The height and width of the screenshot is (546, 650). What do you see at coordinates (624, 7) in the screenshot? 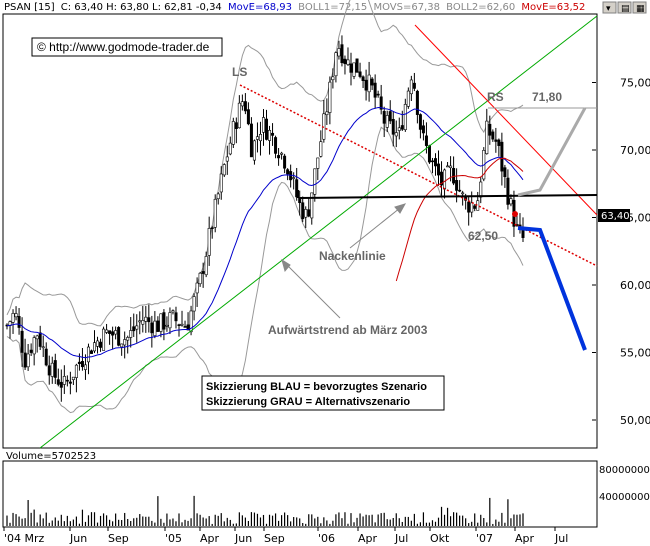
I see `window-controls: ▾ ▤ ▦` at bounding box center [624, 7].